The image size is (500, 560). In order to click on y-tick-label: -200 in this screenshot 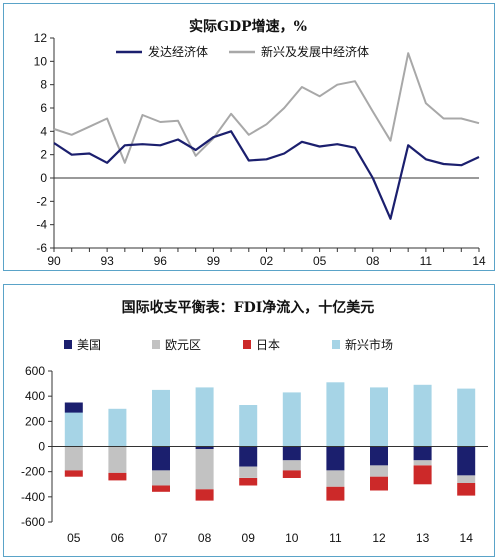, I will do `click(33, 472)`.